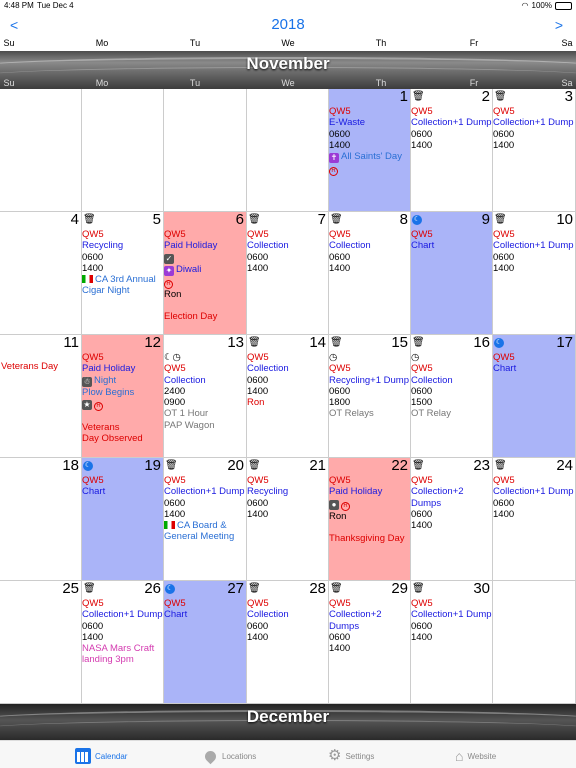  I want to click on day-cell-9: ☾ 9 QW5 Chart, so click(452, 273).